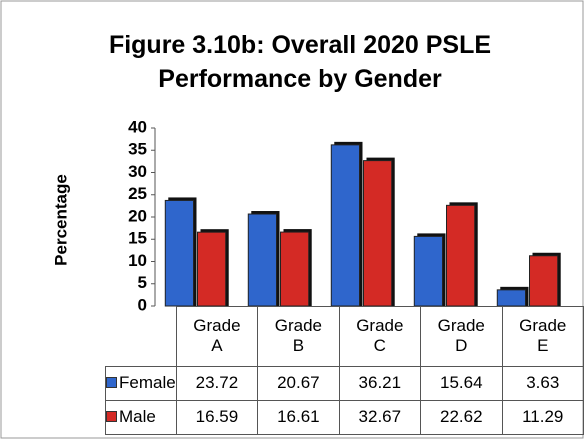  What do you see at coordinates (217, 383) in the screenshot?
I see `table-value: 23.72` at bounding box center [217, 383].